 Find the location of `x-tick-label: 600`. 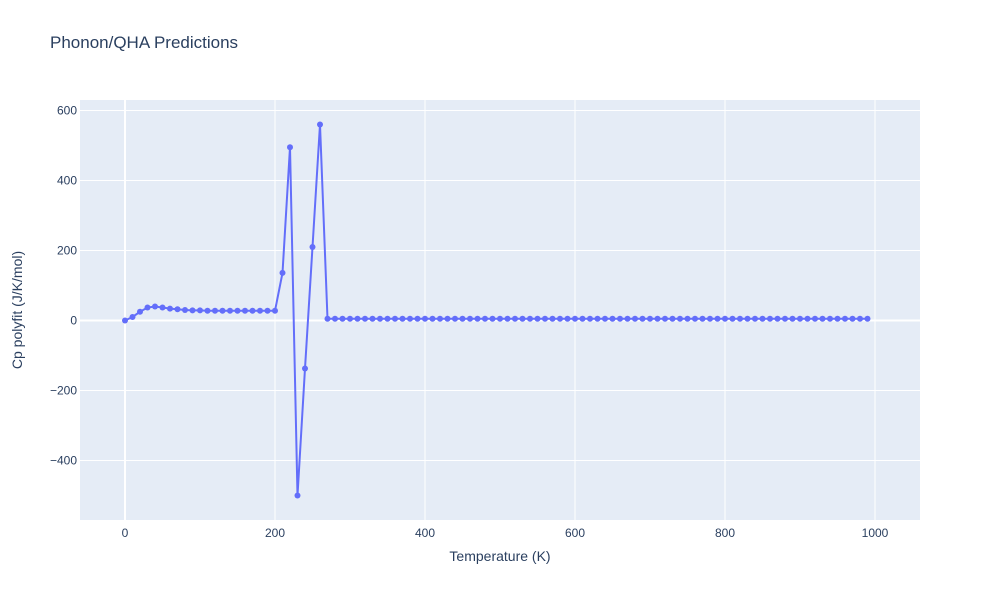

x-tick-label: 600 is located at coordinates (575, 533).